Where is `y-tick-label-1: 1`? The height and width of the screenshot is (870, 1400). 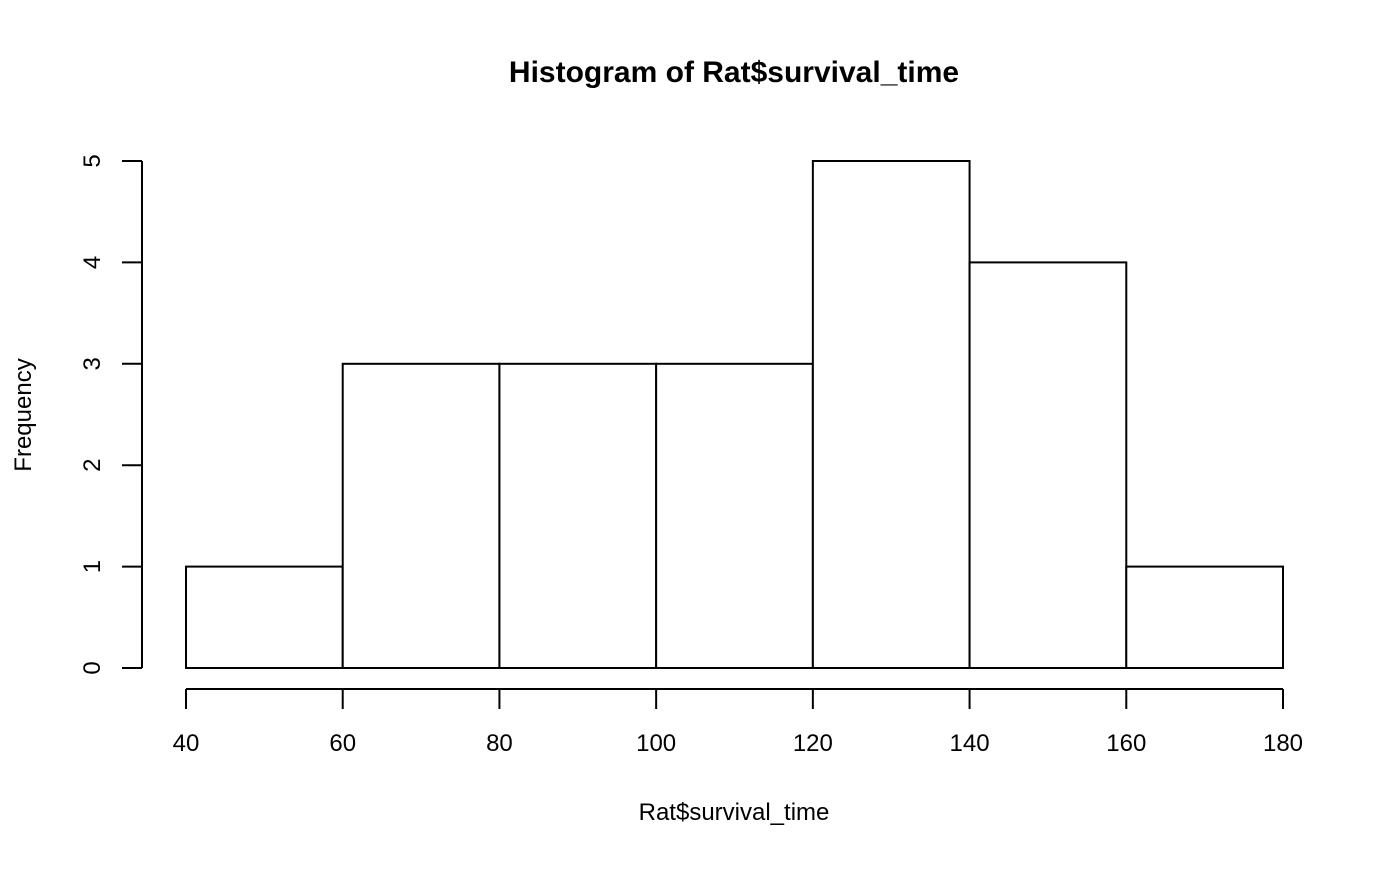 y-tick-label-1: 1 is located at coordinates (92, 566).